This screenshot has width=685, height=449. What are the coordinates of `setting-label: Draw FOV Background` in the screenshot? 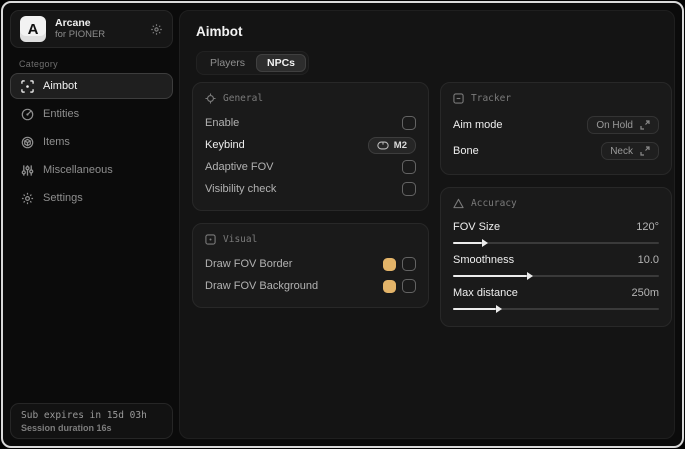 It's located at (262, 286).